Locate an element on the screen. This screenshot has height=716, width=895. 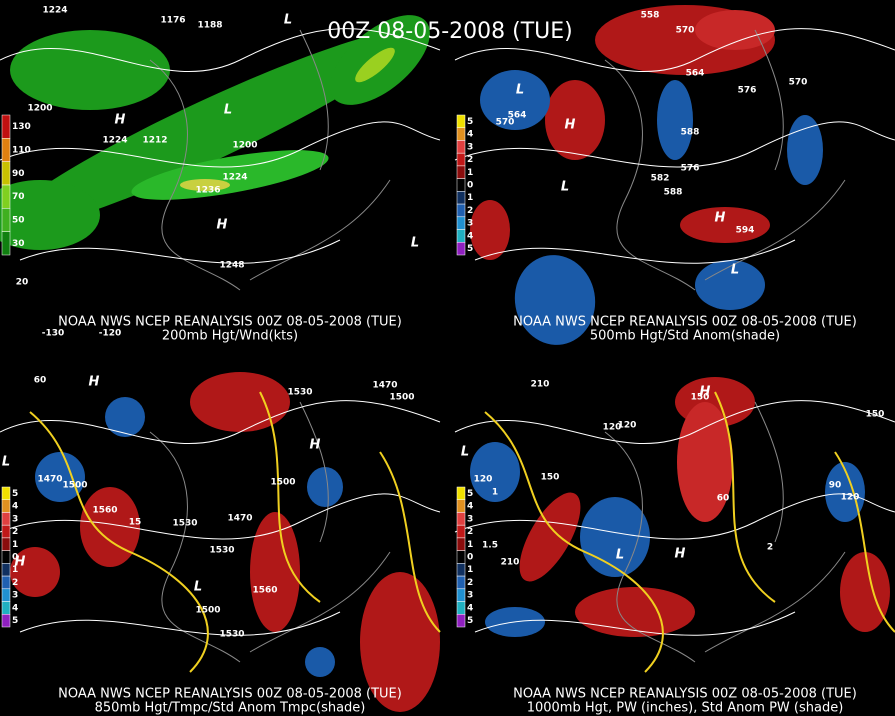
contour-label: 1248 is located at coordinates (231, 266).